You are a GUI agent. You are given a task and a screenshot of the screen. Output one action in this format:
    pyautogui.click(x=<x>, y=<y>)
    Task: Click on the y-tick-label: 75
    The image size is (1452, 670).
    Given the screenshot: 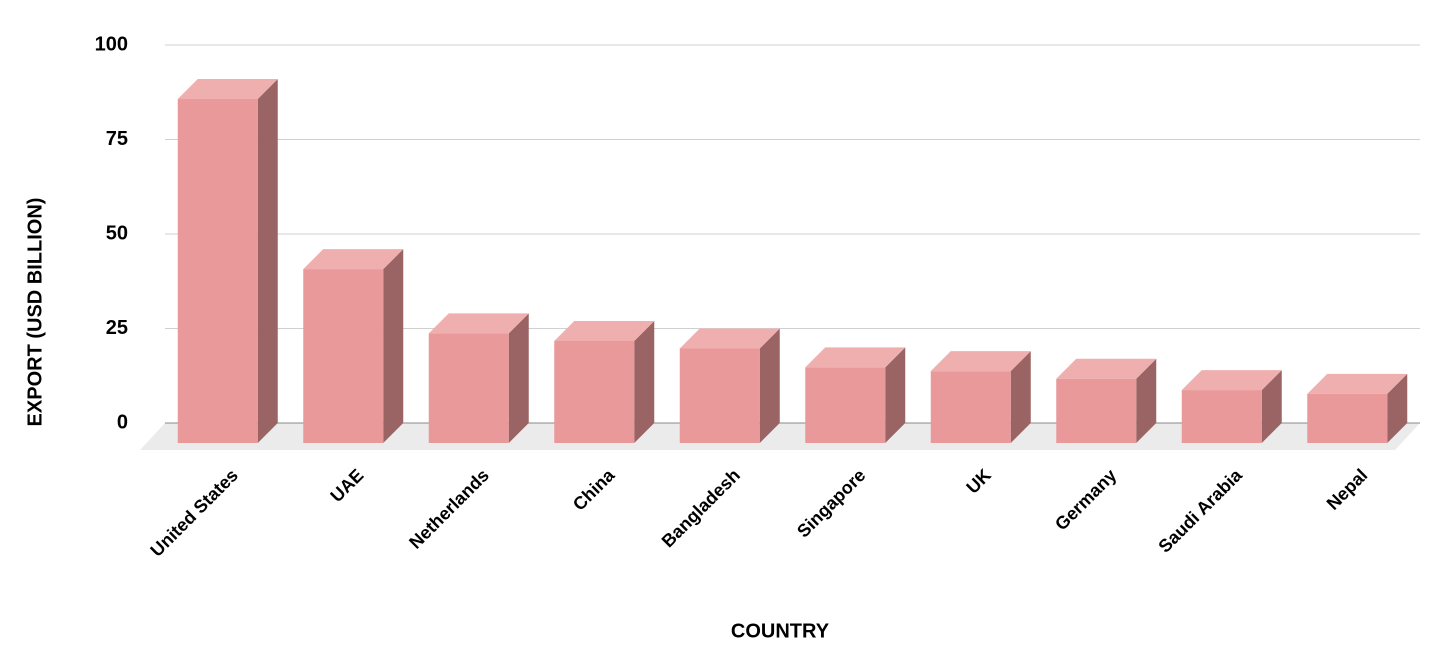 What is the action you would take?
    pyautogui.click(x=117, y=139)
    